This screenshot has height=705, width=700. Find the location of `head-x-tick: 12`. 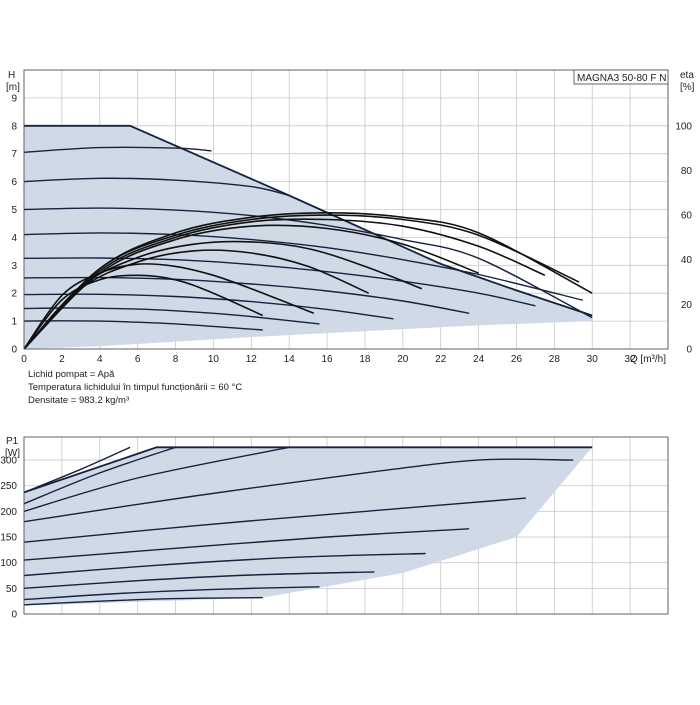

head-x-tick: 12 is located at coordinates (252, 359).